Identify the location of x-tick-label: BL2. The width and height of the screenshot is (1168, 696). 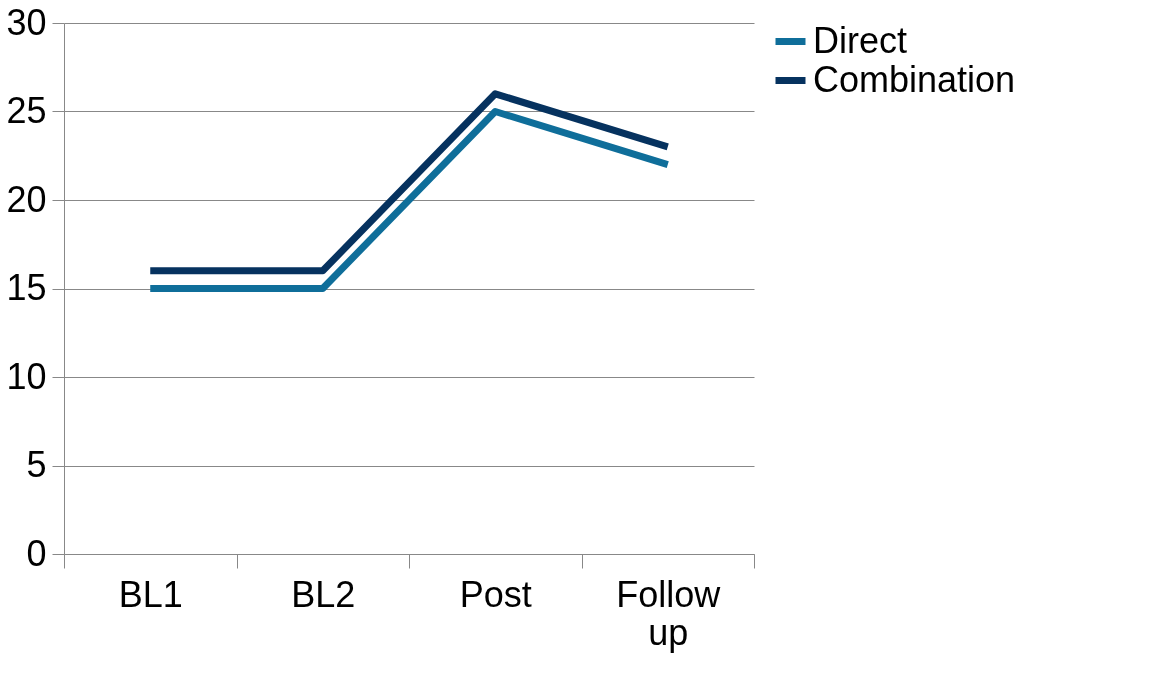
(323, 594).